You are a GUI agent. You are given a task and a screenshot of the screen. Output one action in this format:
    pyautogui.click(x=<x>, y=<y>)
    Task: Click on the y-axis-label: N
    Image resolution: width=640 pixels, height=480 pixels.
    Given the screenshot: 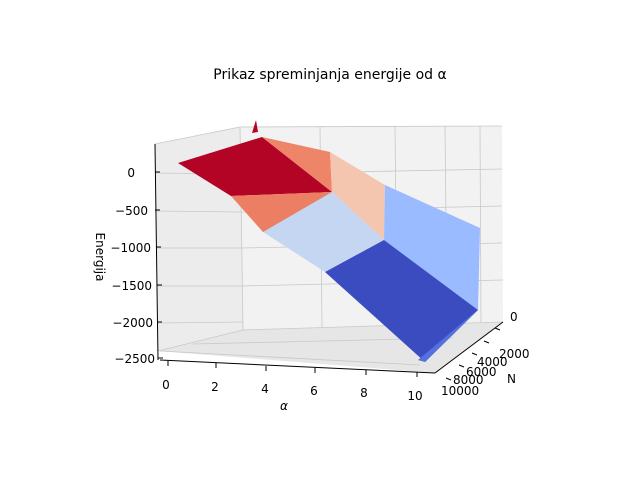 What is the action you would take?
    pyautogui.click(x=511, y=379)
    